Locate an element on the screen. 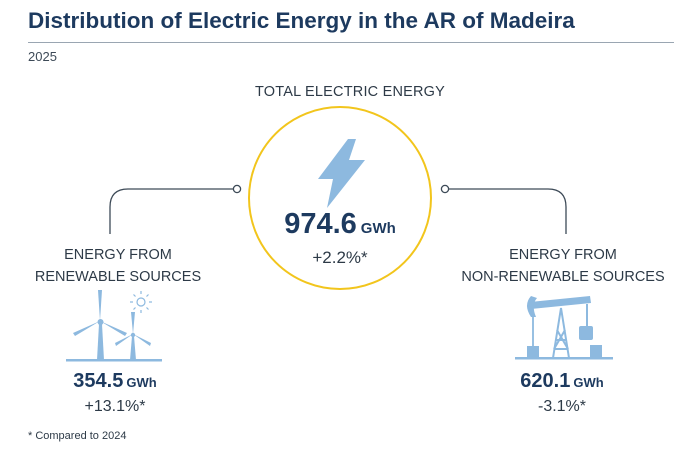 This screenshot has width=700, height=462. total-energy-change: +2.2%* is located at coordinates (340, 257).